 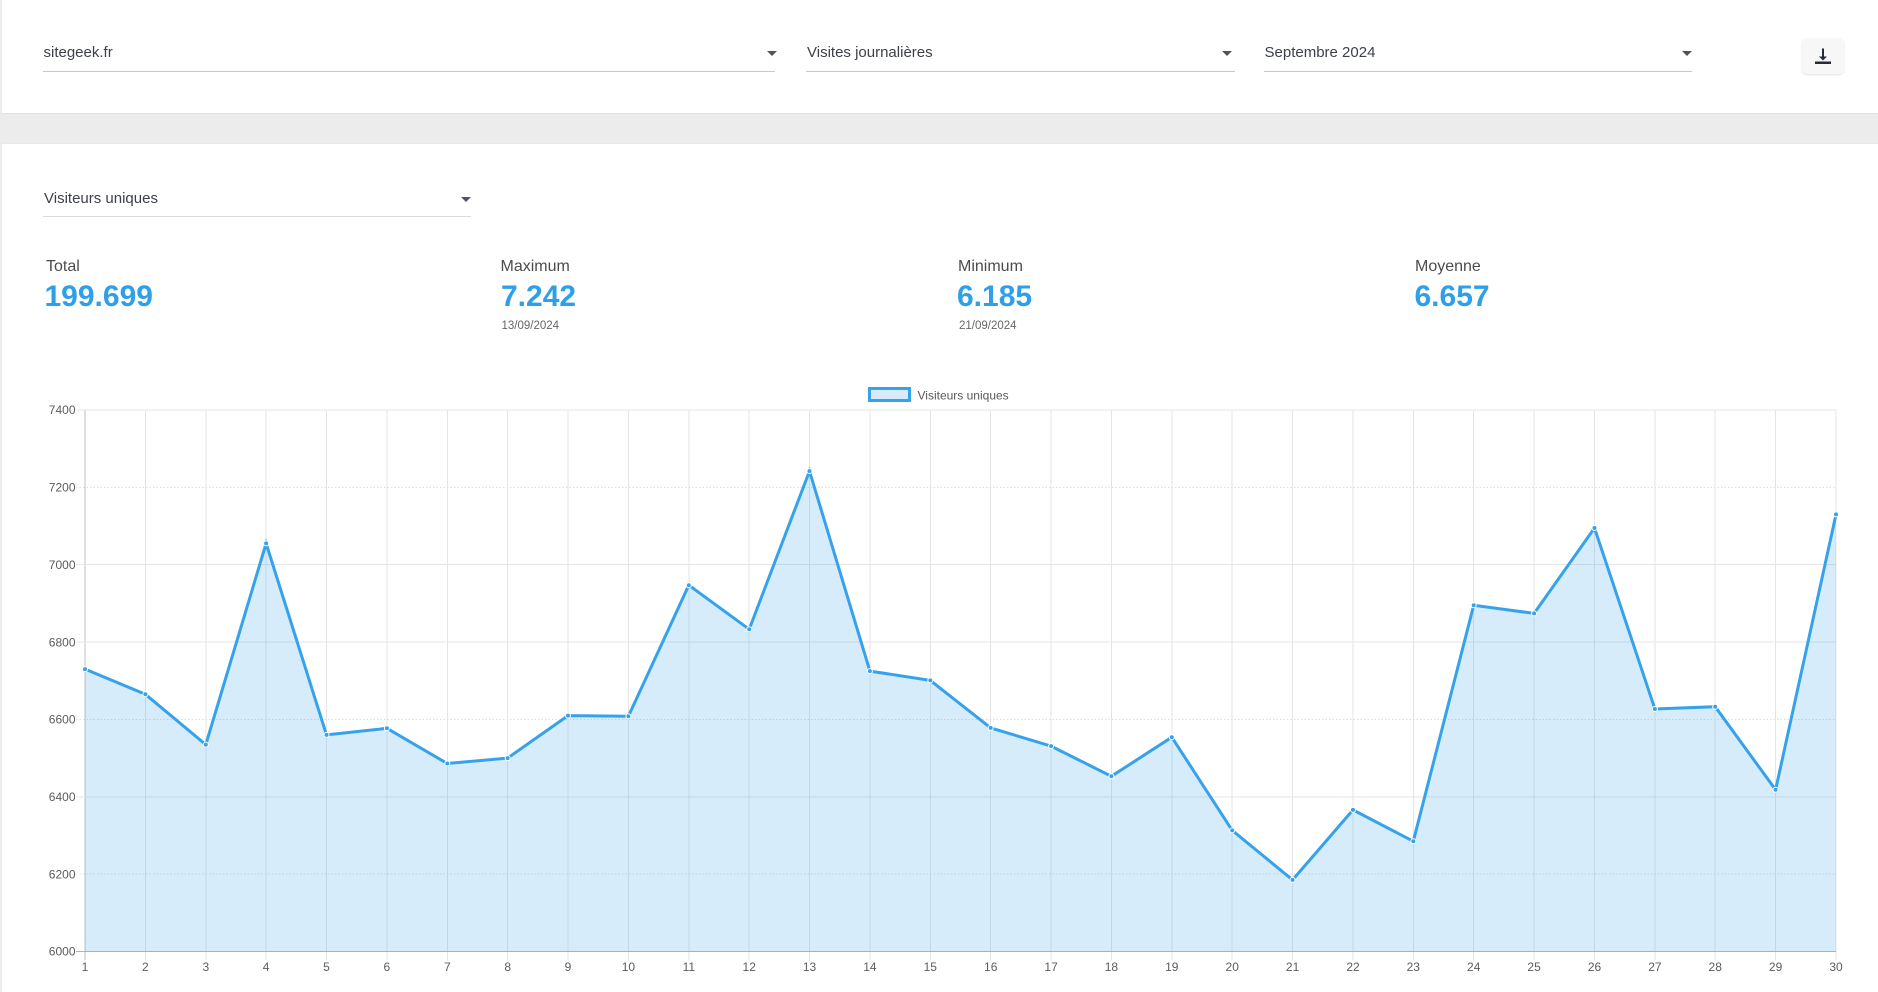 I want to click on svg-text: 13, so click(x=810, y=967).